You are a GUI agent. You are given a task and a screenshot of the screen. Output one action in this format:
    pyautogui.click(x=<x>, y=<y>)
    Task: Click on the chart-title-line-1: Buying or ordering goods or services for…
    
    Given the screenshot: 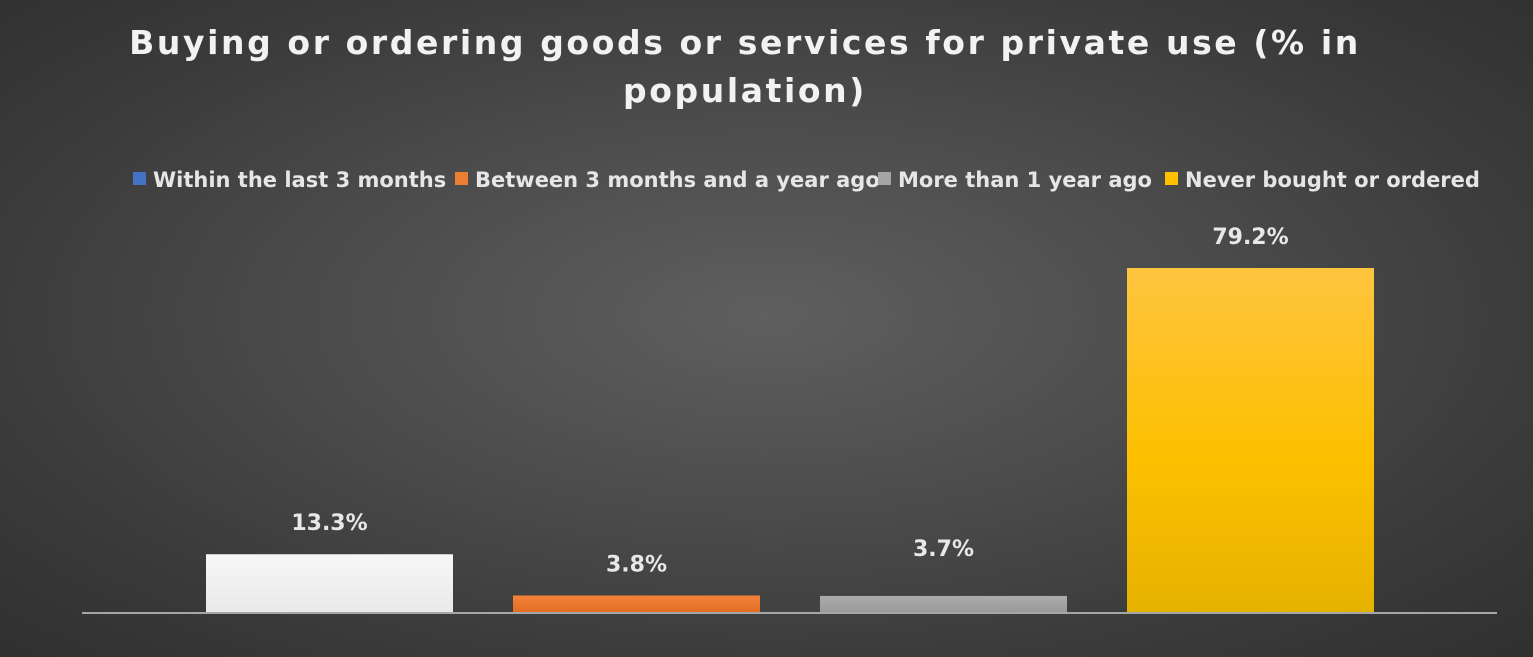 What is the action you would take?
    pyautogui.click(x=745, y=42)
    